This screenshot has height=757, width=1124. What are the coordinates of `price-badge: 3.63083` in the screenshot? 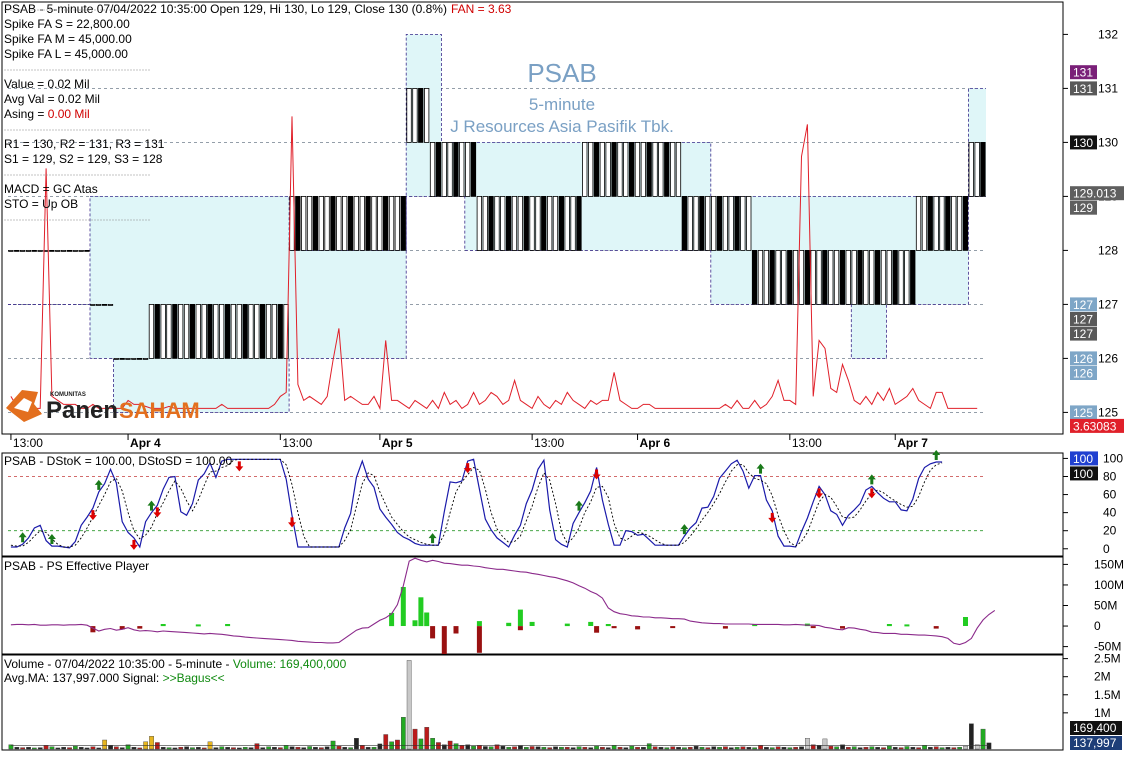 It's located at (1095, 426).